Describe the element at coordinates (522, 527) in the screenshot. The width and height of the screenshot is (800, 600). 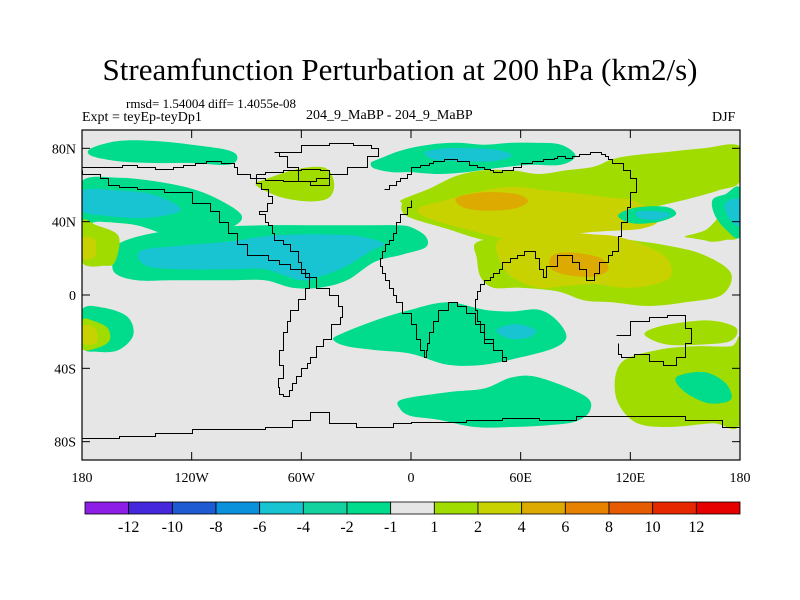
I see `colorbar-label: 4` at that location.